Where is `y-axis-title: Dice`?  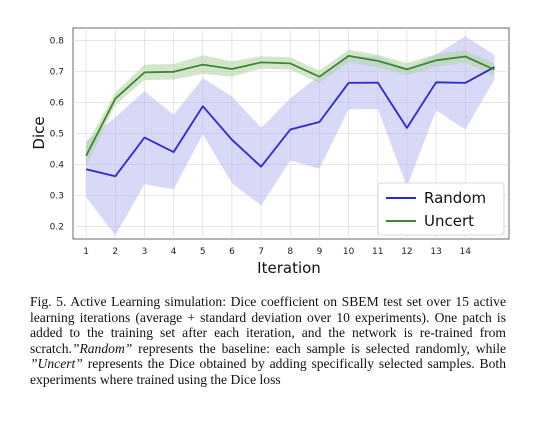
y-axis-title: Dice is located at coordinates (39, 132).